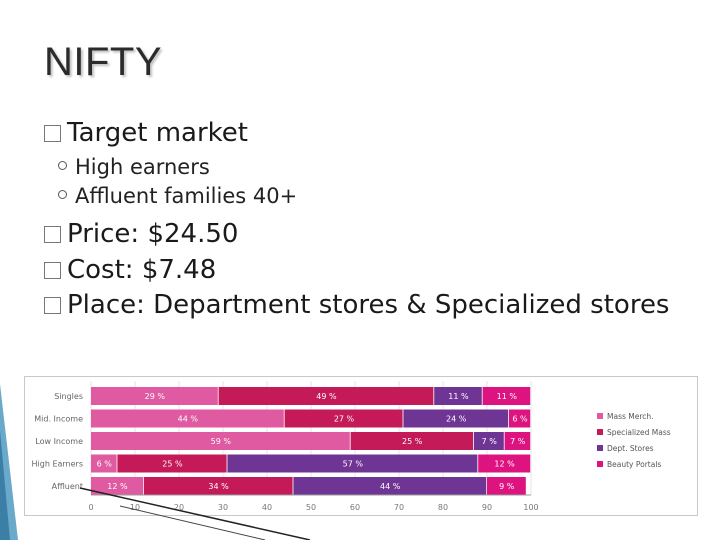 This screenshot has height=540, width=720. I want to click on bullet-target-market: Target market, so click(146, 133).